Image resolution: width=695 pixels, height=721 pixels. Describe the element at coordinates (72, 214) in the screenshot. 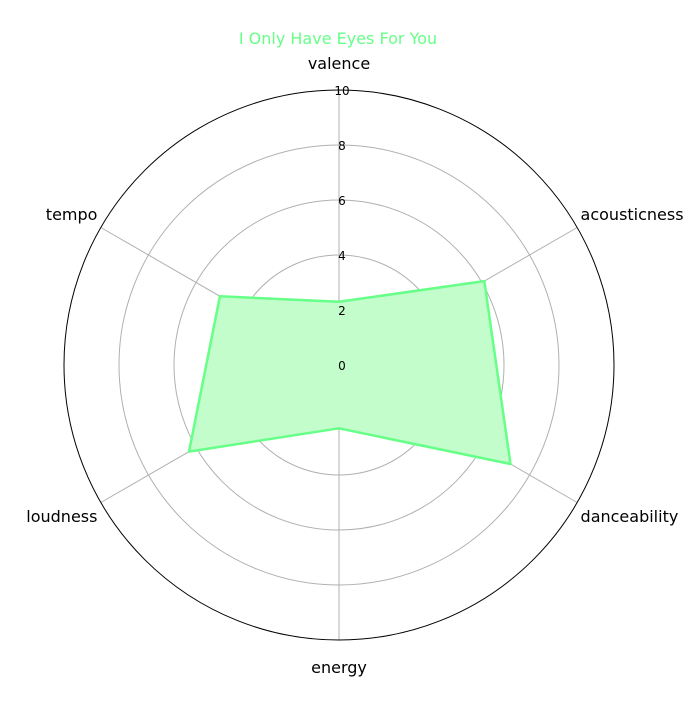

I see `axis-label-tempo: tempo` at that location.